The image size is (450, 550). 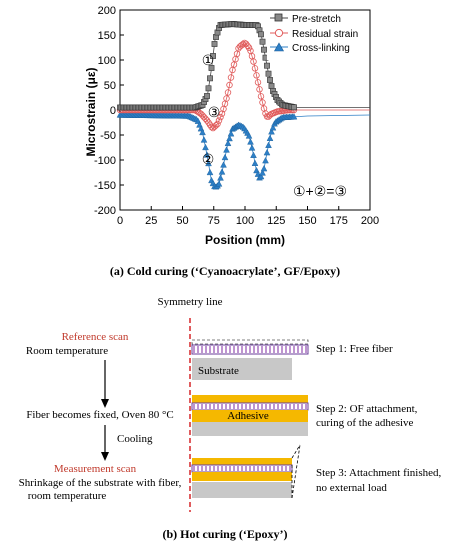 I want to click on step2-label-line2: curing of the adhesive, so click(x=365, y=423).